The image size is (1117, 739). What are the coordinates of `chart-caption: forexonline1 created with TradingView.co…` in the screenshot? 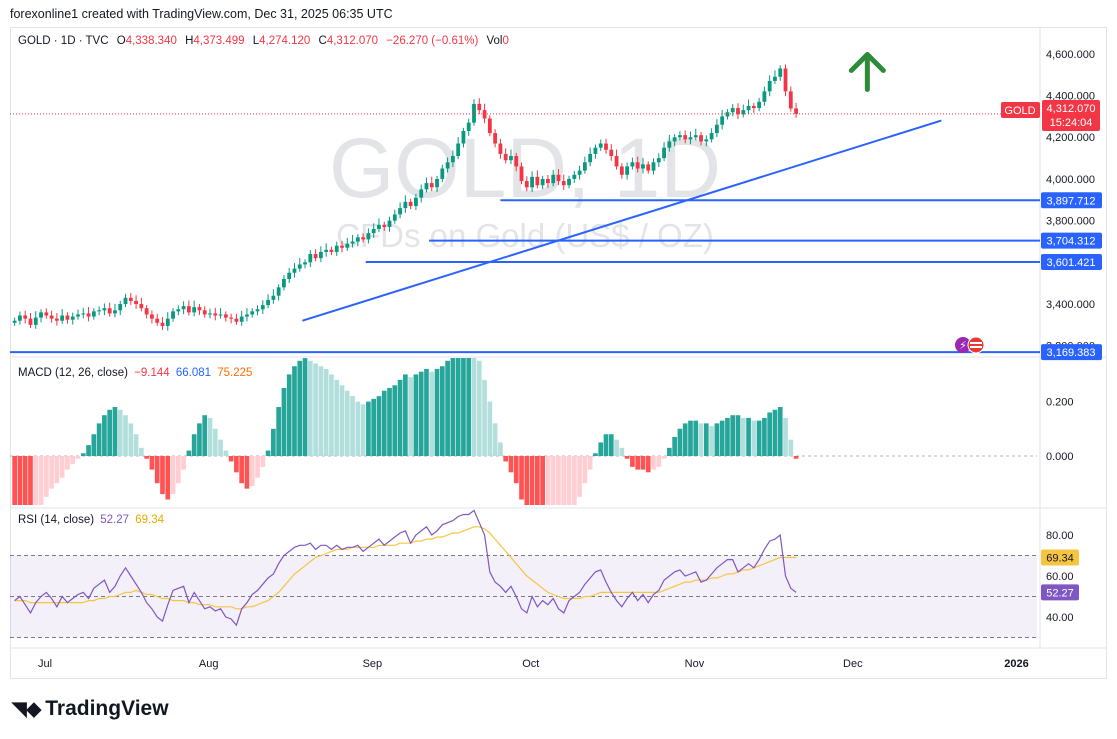 It's located at (201, 14).